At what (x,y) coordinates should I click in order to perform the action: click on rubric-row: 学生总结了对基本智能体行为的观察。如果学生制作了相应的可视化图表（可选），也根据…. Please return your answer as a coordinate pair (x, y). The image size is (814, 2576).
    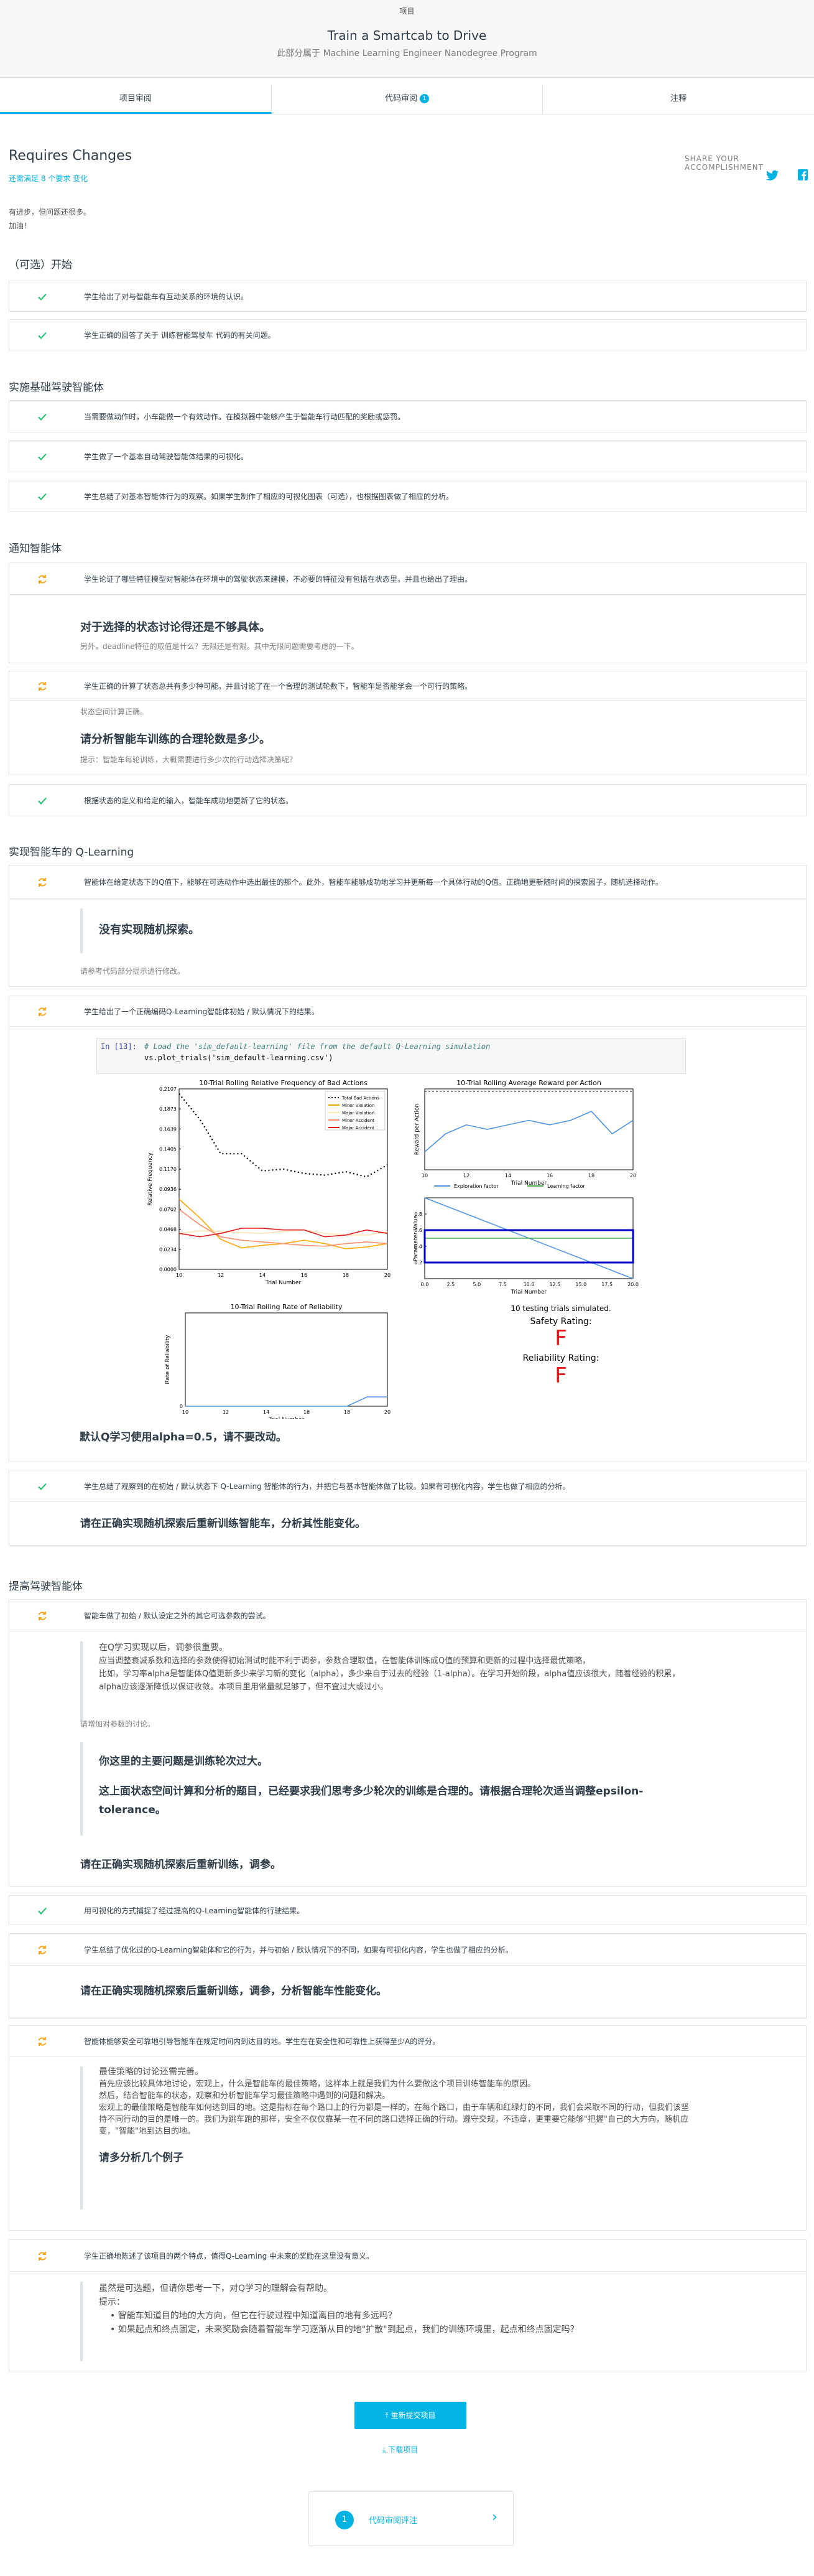
    Looking at the image, I should click on (408, 496).